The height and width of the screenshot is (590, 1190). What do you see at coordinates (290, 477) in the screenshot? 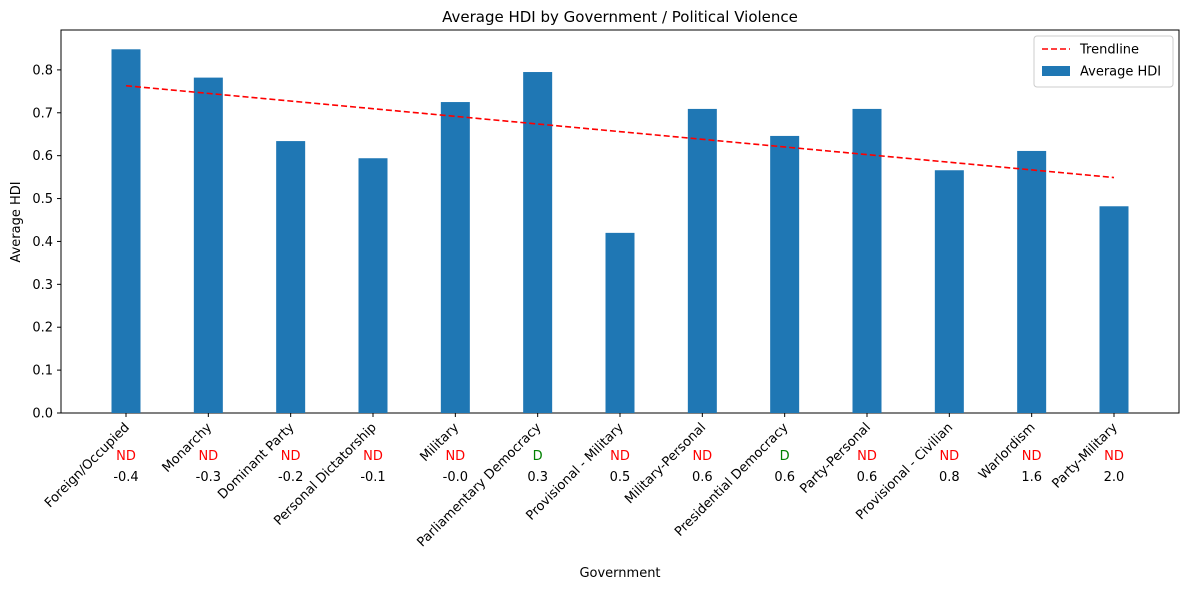
I see `violence-value-label: -0.2` at bounding box center [290, 477].